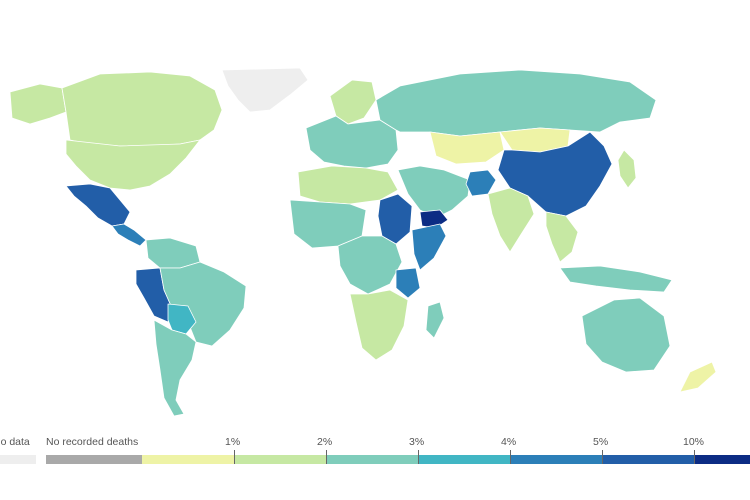  I want to click on legend-label-2pct: 2%, so click(325, 442).